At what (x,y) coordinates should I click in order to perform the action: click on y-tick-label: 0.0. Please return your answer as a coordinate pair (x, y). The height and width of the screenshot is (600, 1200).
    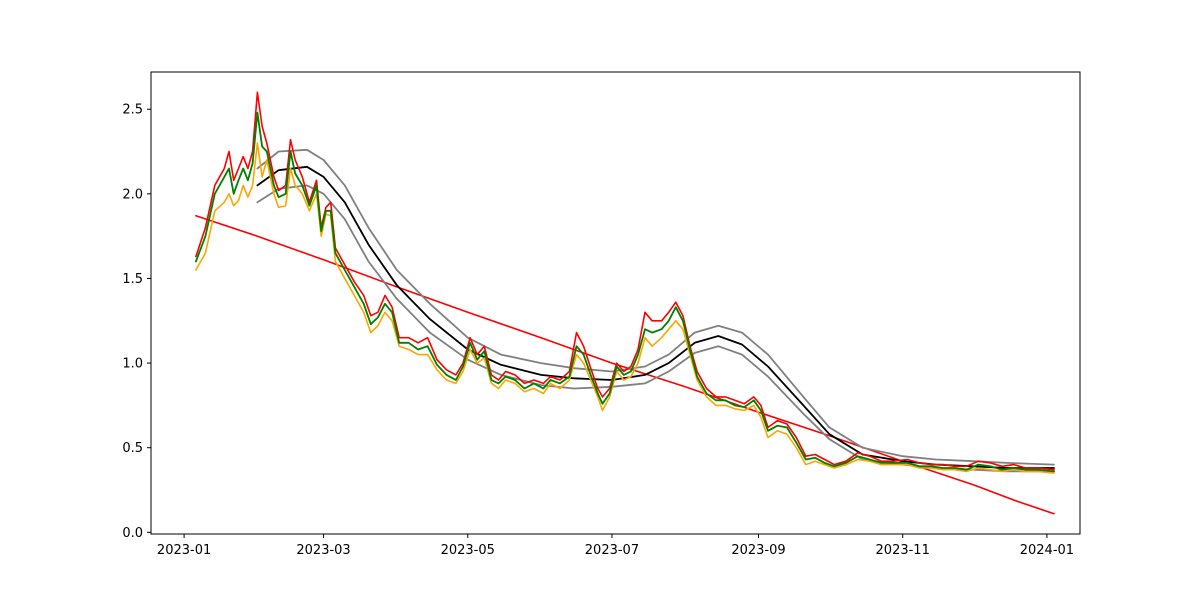
    Looking at the image, I should click on (132, 533).